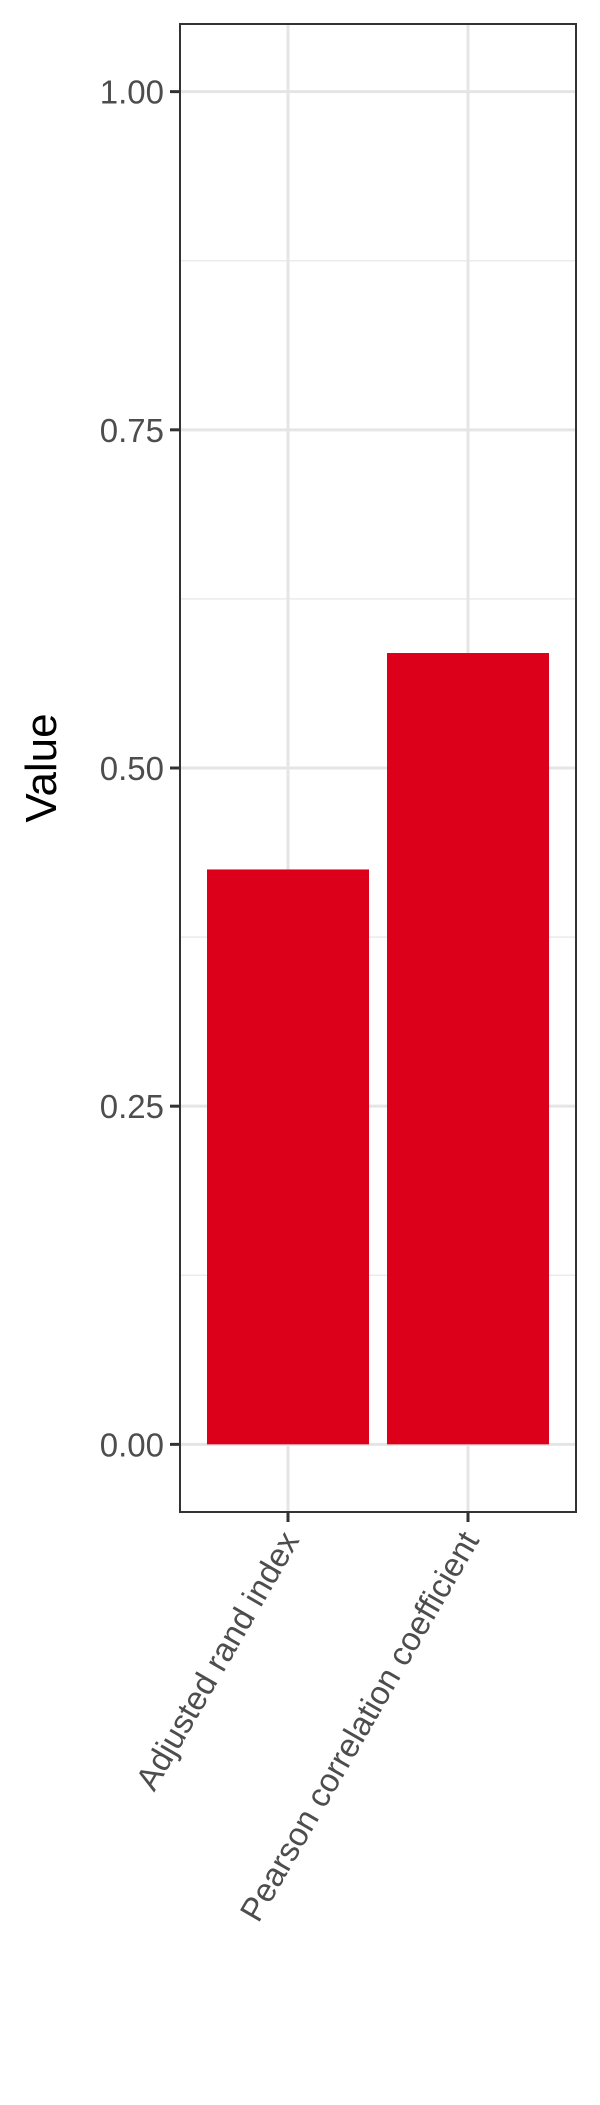 Image resolution: width=600 pixels, height=2105 pixels. Describe the element at coordinates (132, 92) in the screenshot. I see `y-tick-label: 1.00` at that location.